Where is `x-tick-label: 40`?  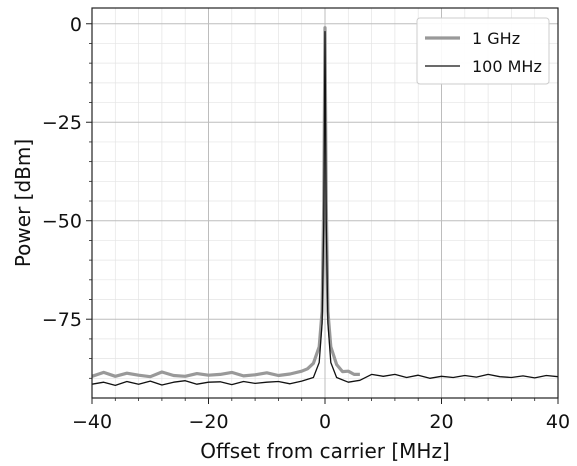 x-tick-label: 40 is located at coordinates (558, 422).